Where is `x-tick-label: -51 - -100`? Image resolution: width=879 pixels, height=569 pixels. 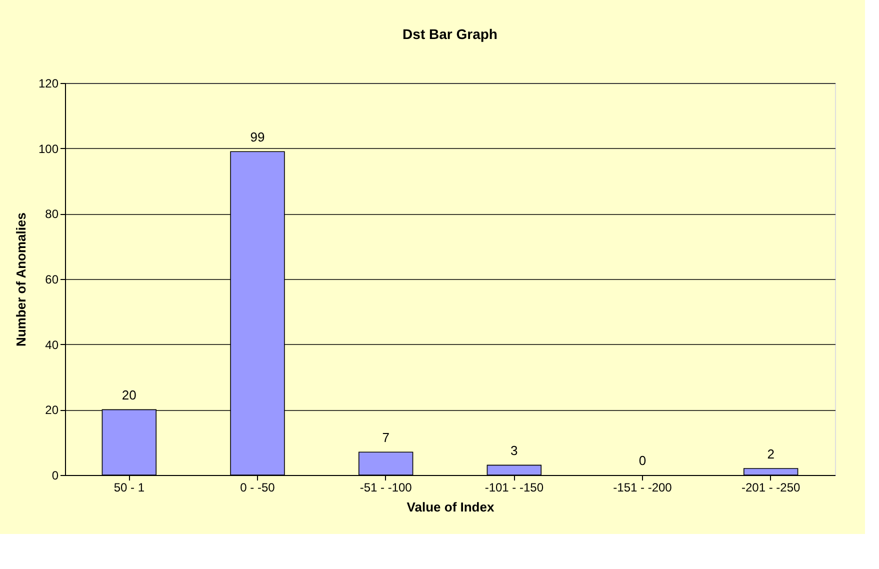 x-tick-label: -51 - -100 is located at coordinates (386, 487).